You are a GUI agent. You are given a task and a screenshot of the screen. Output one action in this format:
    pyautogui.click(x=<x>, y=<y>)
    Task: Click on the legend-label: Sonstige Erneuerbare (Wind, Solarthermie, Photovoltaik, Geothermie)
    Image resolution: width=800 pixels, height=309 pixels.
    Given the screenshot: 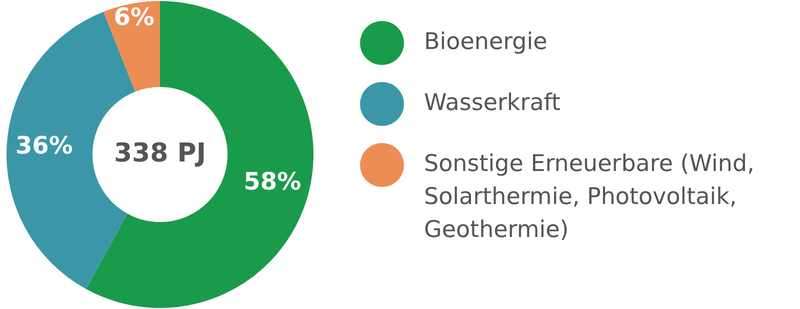 What is the action you would take?
    pyautogui.click(x=590, y=197)
    